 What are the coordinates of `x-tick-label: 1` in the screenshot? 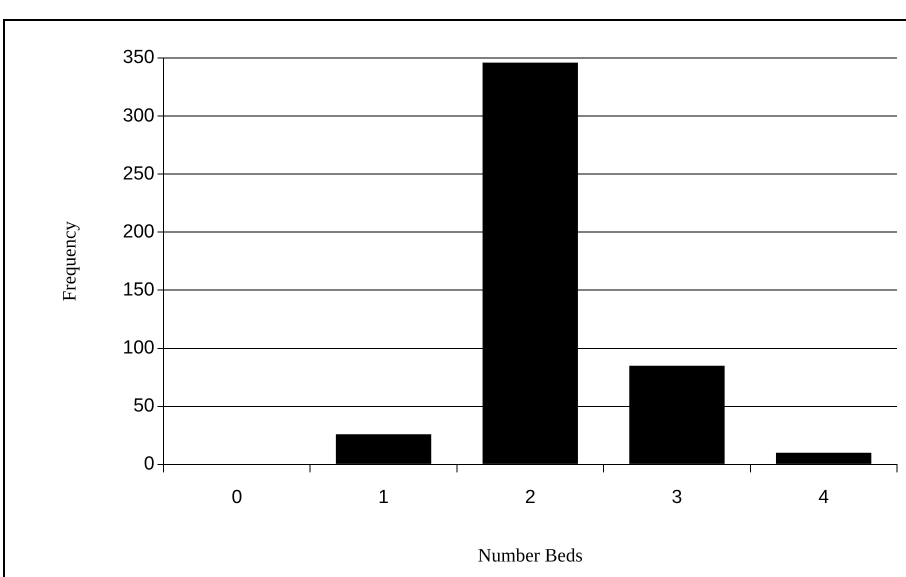 It's located at (383, 497).